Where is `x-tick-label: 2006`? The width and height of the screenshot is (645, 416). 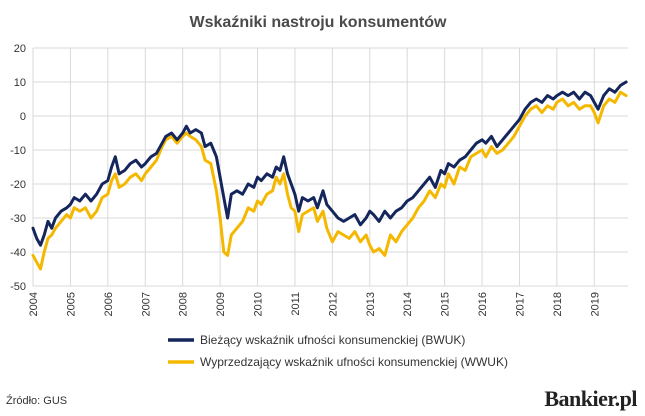
x-tick-label: 2006 is located at coordinates (109, 304).